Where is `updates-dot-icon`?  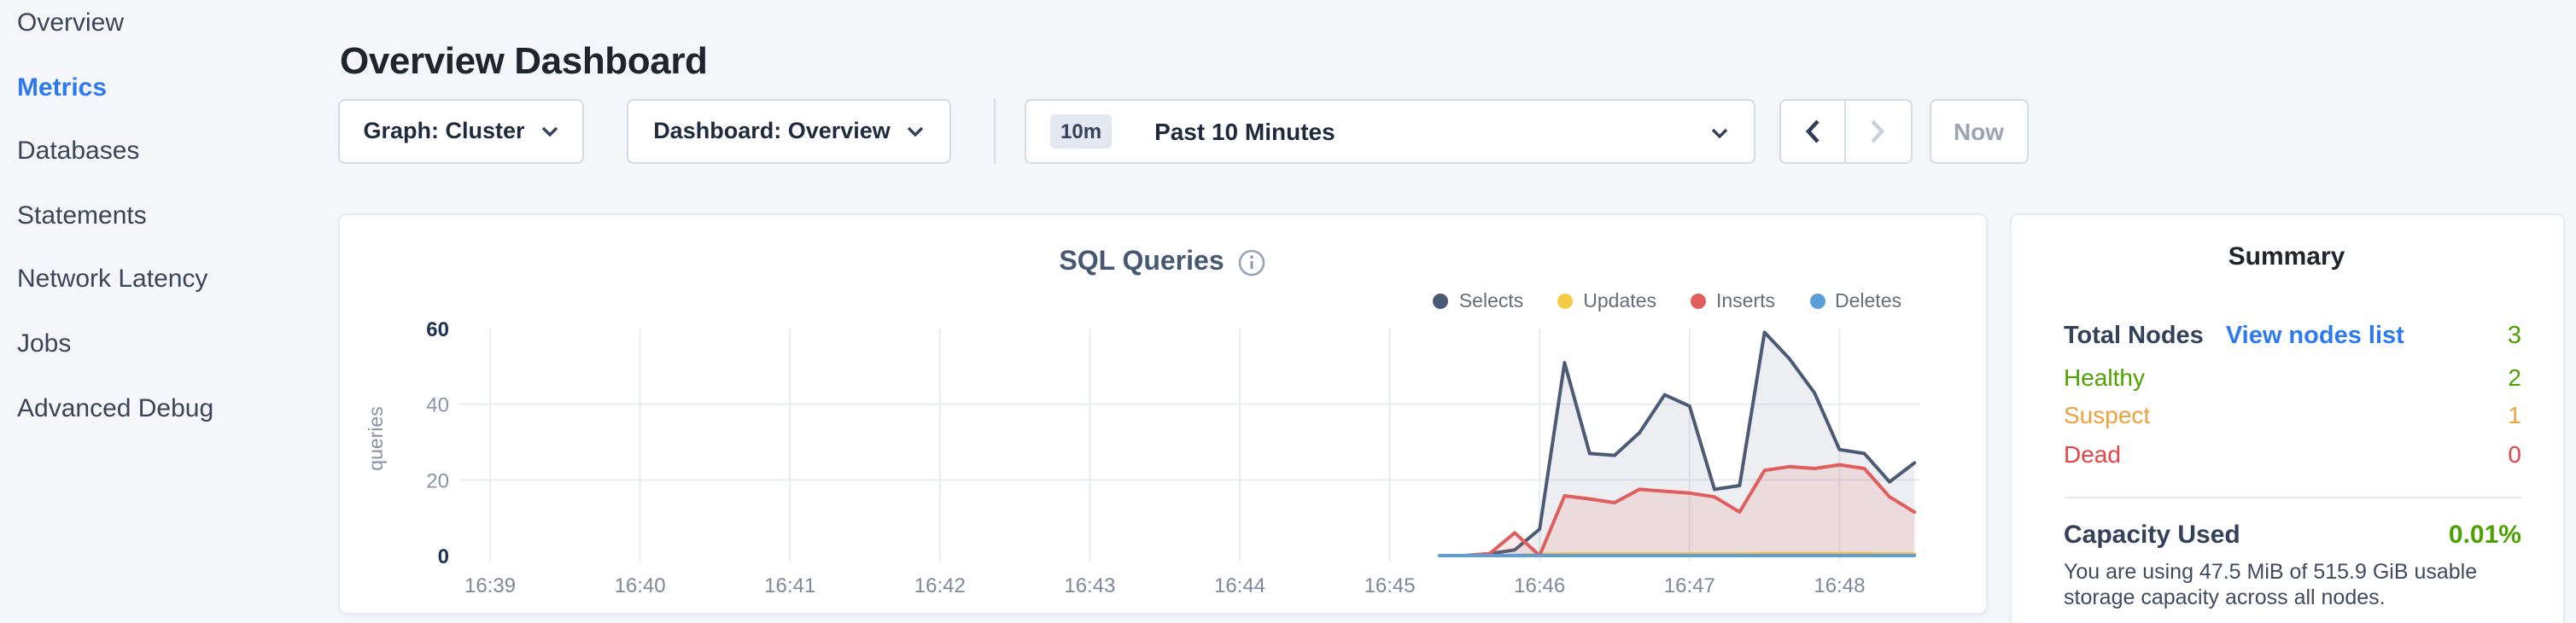
updates-dot-icon is located at coordinates (1565, 301).